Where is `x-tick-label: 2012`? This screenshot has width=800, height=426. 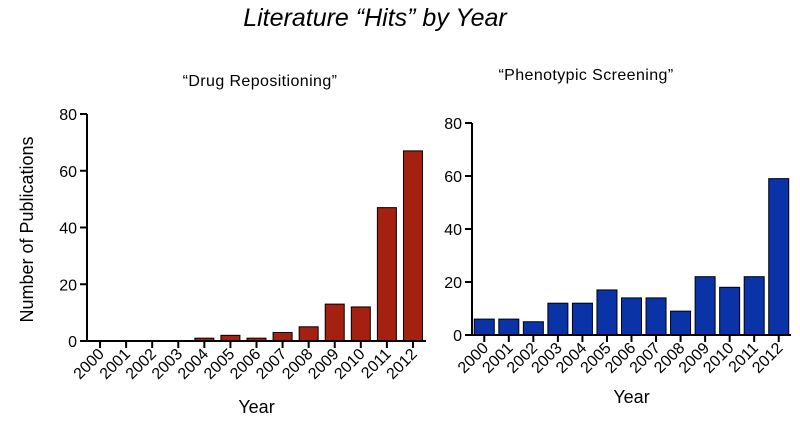
x-tick-label: 2012 is located at coordinates (402, 364).